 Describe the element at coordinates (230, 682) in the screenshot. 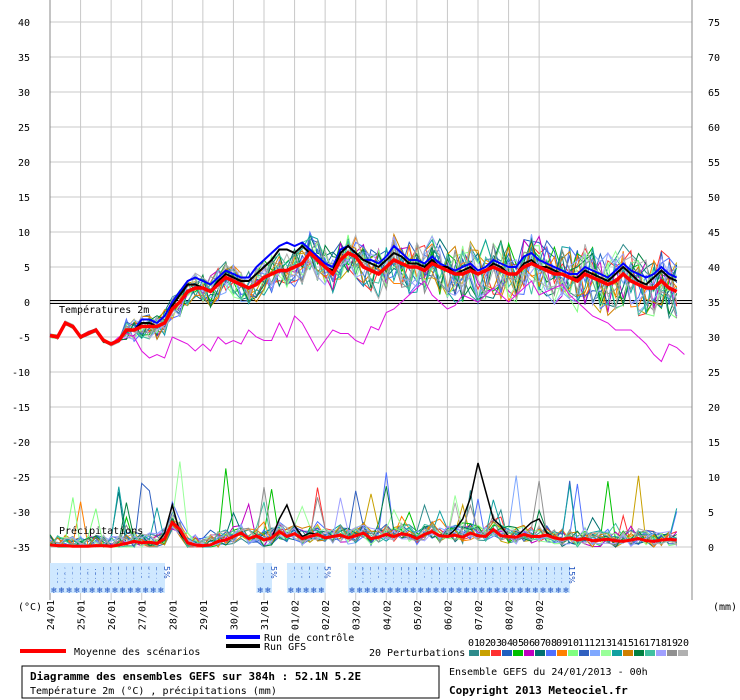

I see `footer-box` at that location.